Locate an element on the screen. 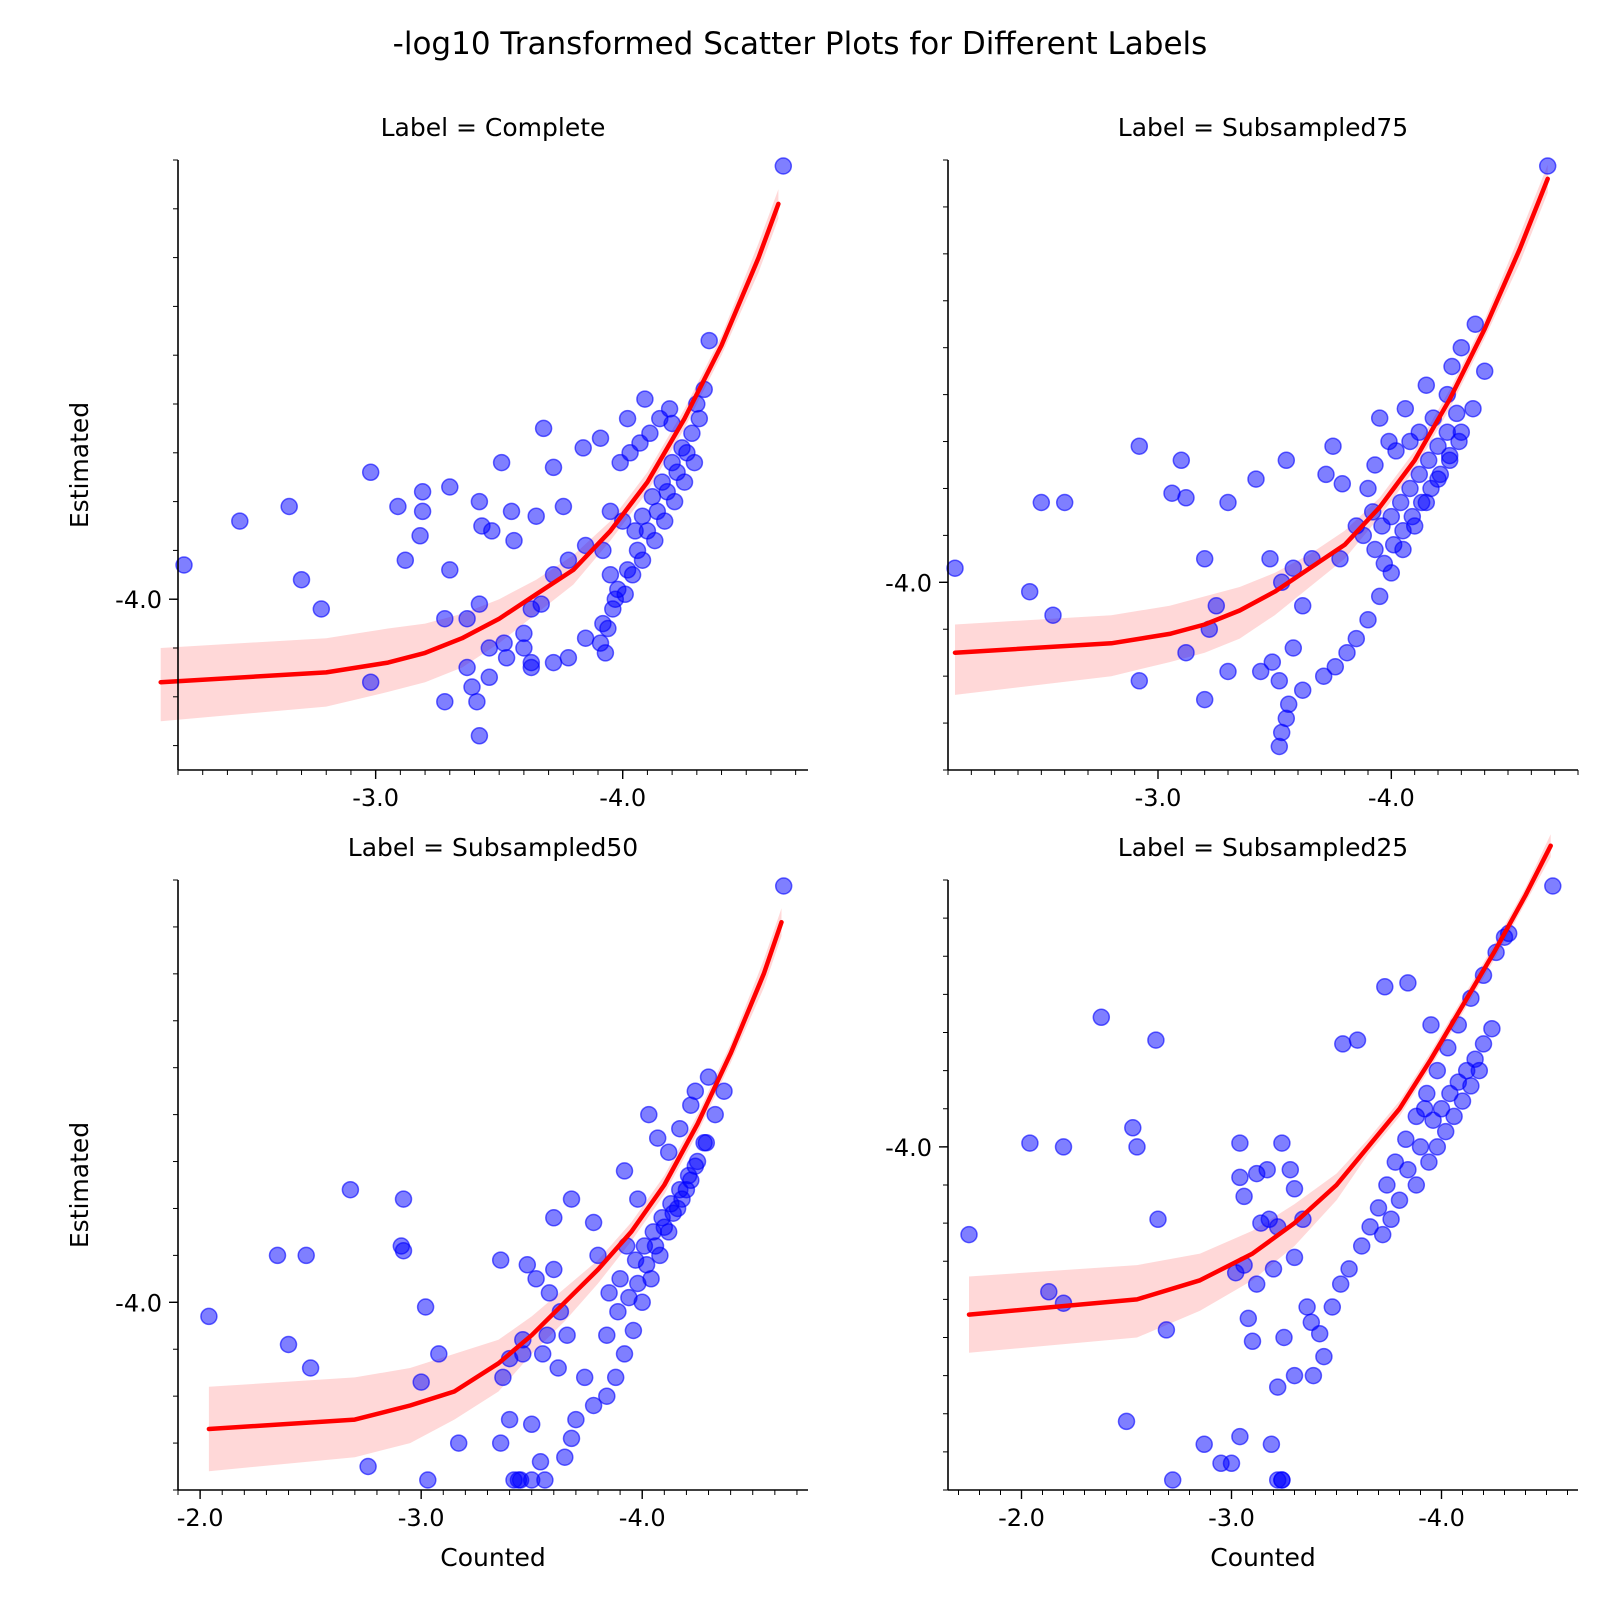 The image size is (1600, 1604). x-tick-label: -3.0 is located at coordinates (1158, 798).